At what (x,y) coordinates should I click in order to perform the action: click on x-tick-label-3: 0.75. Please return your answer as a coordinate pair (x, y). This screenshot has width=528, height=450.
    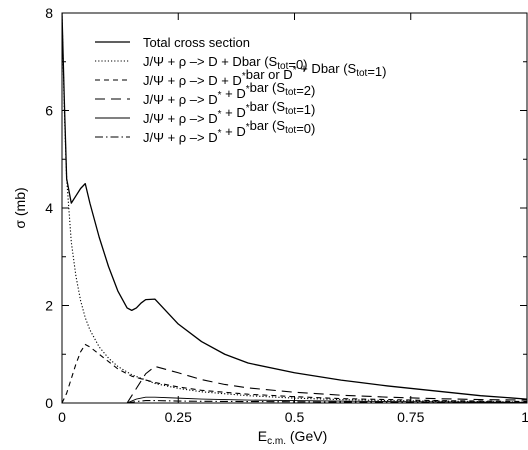
    Looking at the image, I should click on (410, 417).